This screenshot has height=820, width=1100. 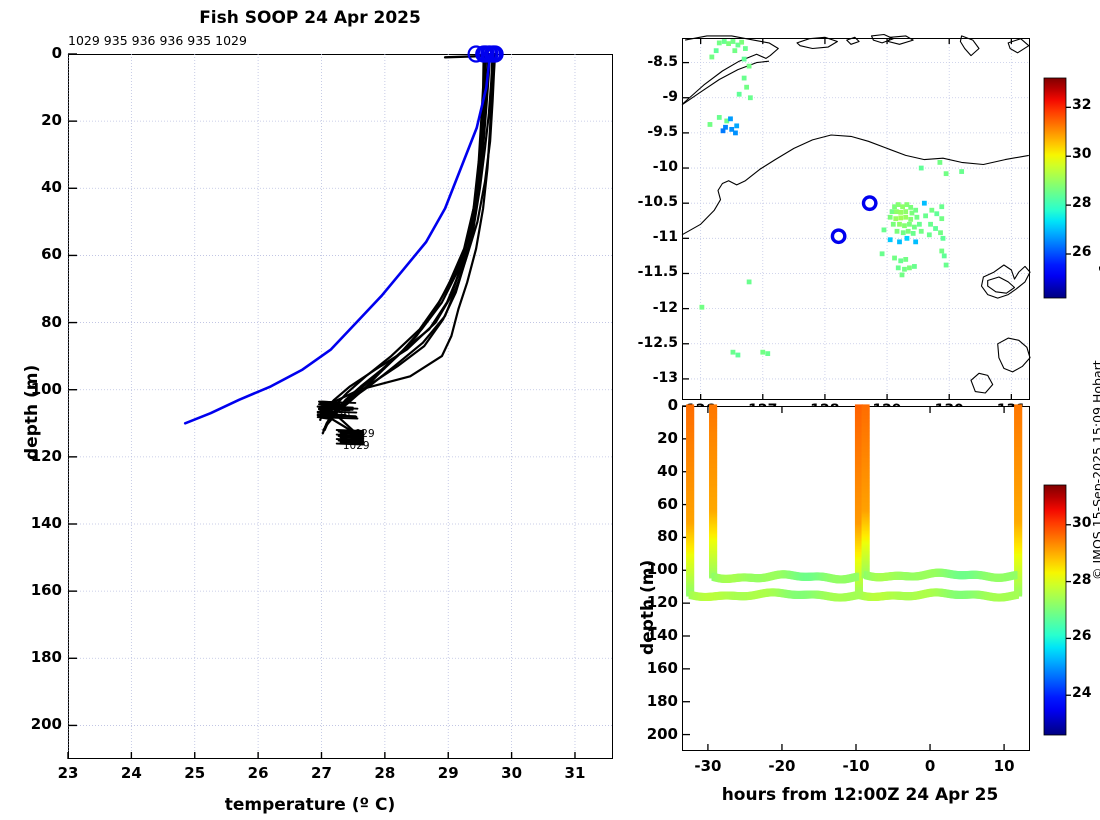 I want to click on map-latitude-tick: -10.5, so click(x=657, y=202).